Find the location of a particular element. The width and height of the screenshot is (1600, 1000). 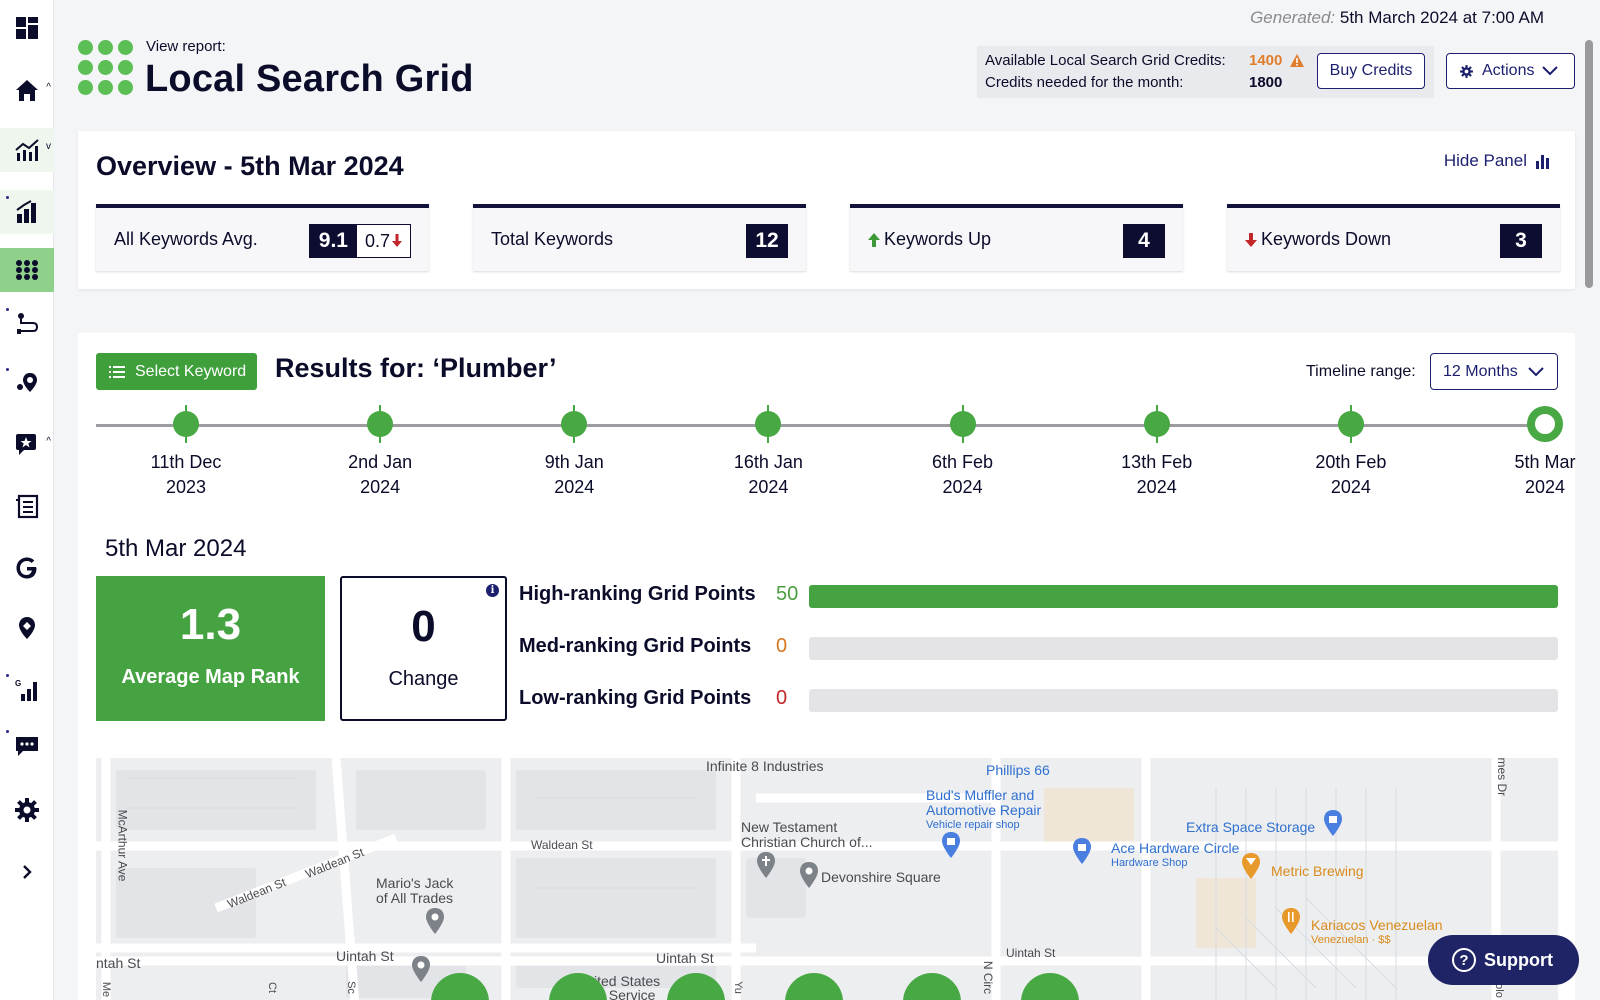

grid-points-count: 50 is located at coordinates (787, 594).